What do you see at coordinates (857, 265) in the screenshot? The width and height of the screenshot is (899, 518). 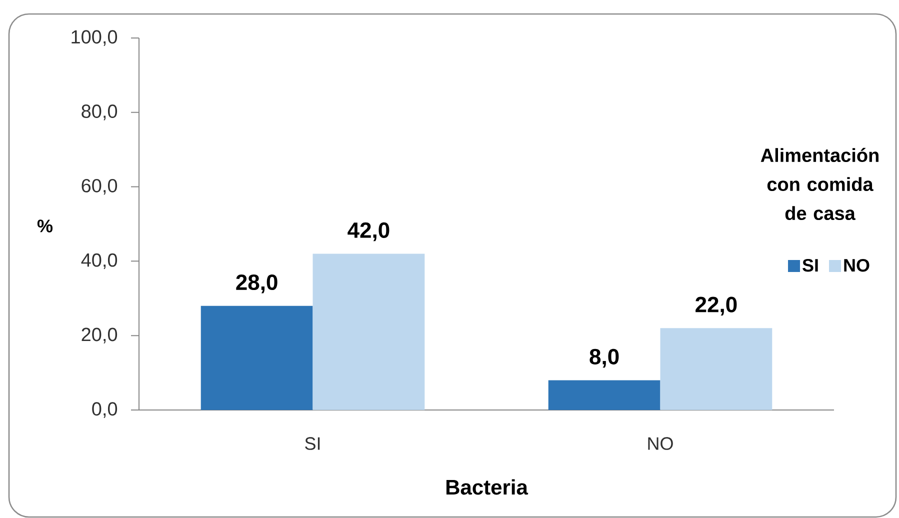 I see `legend-label: NO` at bounding box center [857, 265].